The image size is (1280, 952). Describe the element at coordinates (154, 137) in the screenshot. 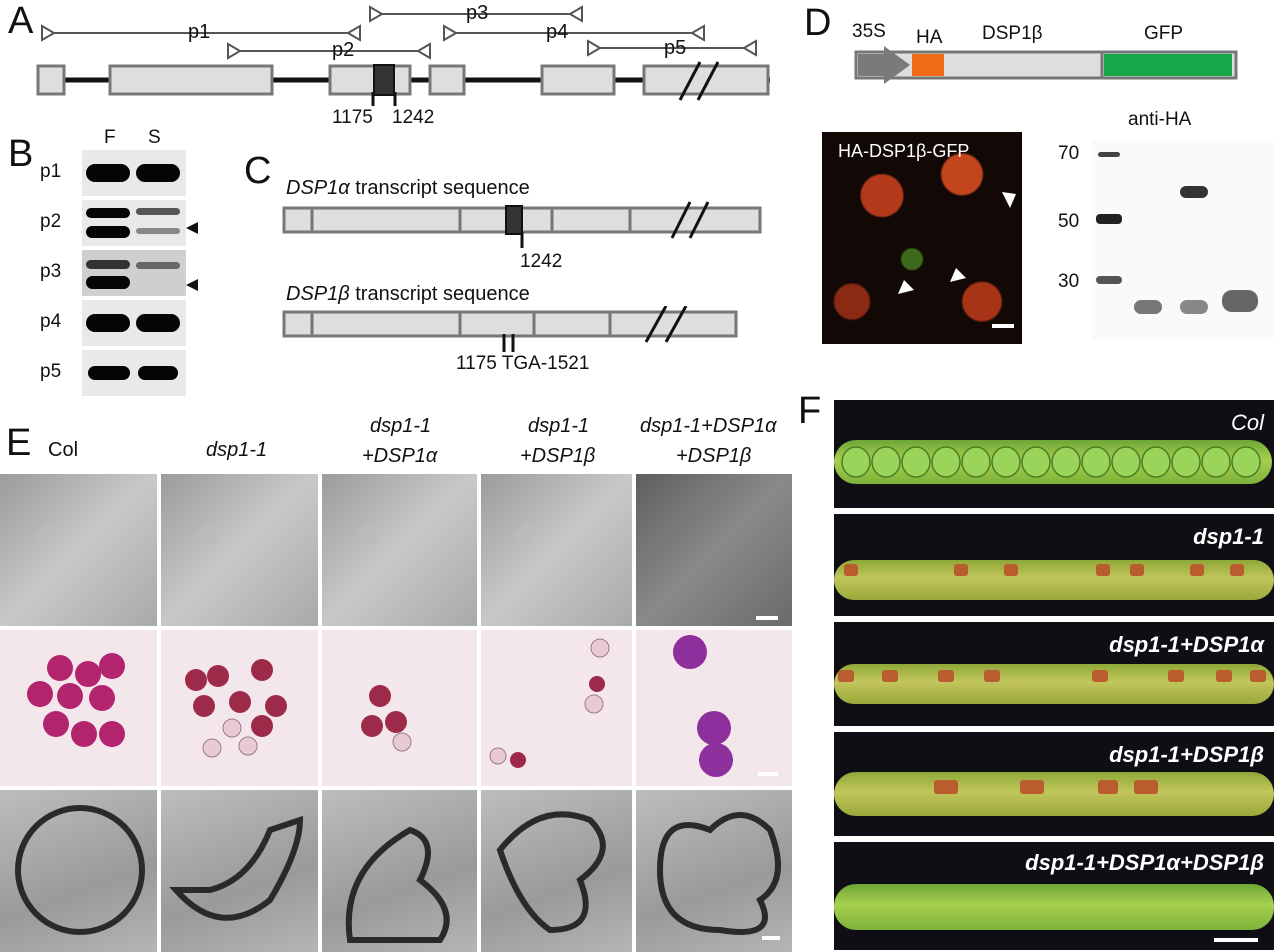

I see `lane-label-s: S` at that location.